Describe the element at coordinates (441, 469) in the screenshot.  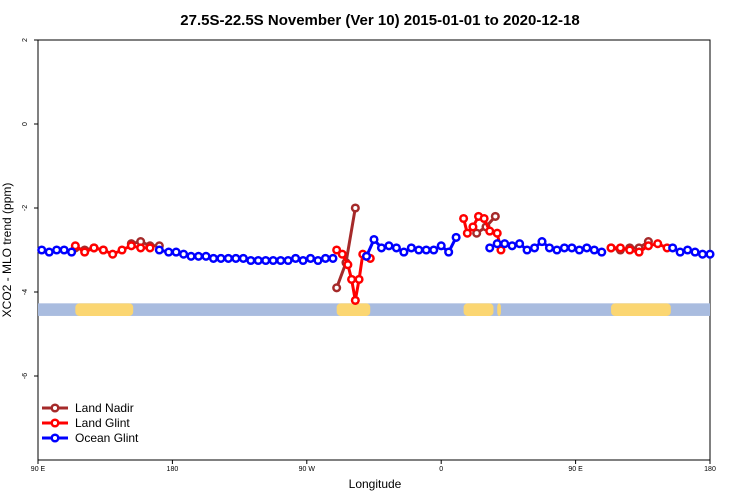
I see `x-tick-label: 0` at that location.